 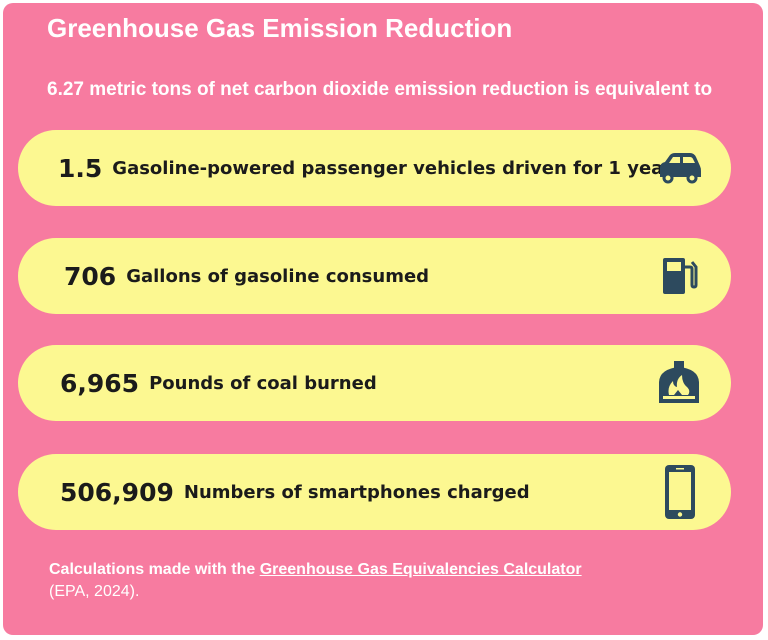 What do you see at coordinates (420, 569) in the screenshot?
I see `calculator-link: Greenhouse Gas Equivalencies Calculator` at bounding box center [420, 569].